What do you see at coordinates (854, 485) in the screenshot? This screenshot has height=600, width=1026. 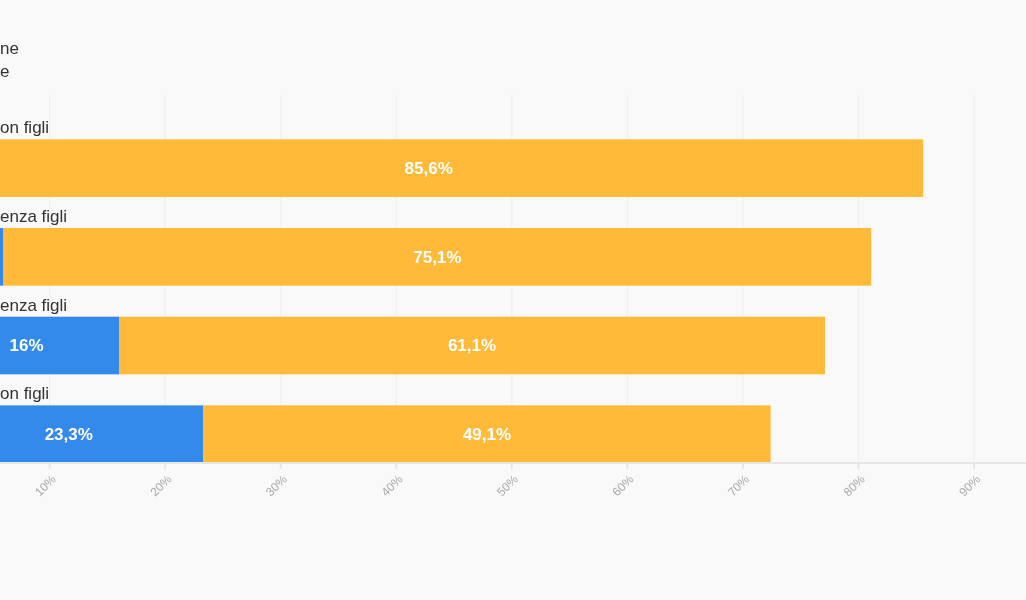 I see `x-tick-label: 80%` at bounding box center [854, 485].